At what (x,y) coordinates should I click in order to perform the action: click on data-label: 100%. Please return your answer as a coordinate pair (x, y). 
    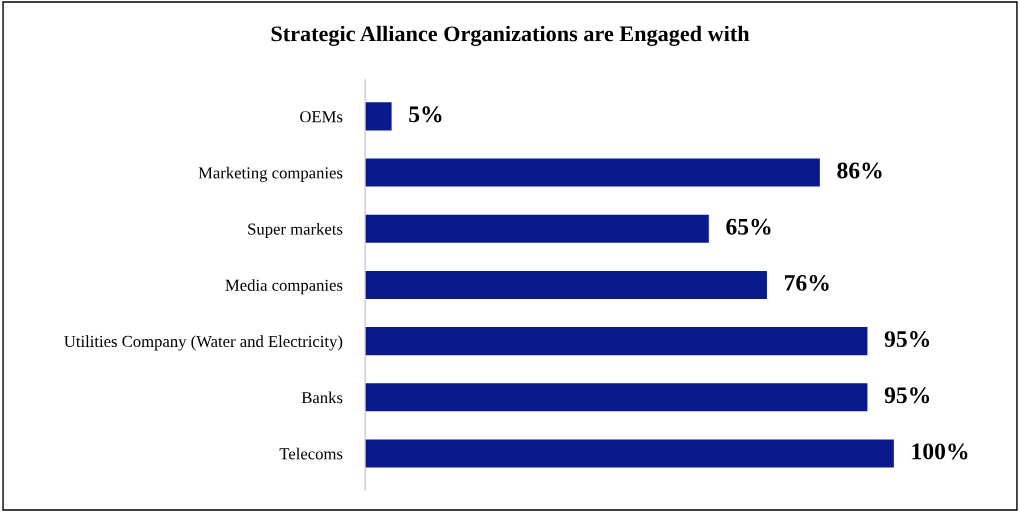
    Looking at the image, I should click on (940, 451).